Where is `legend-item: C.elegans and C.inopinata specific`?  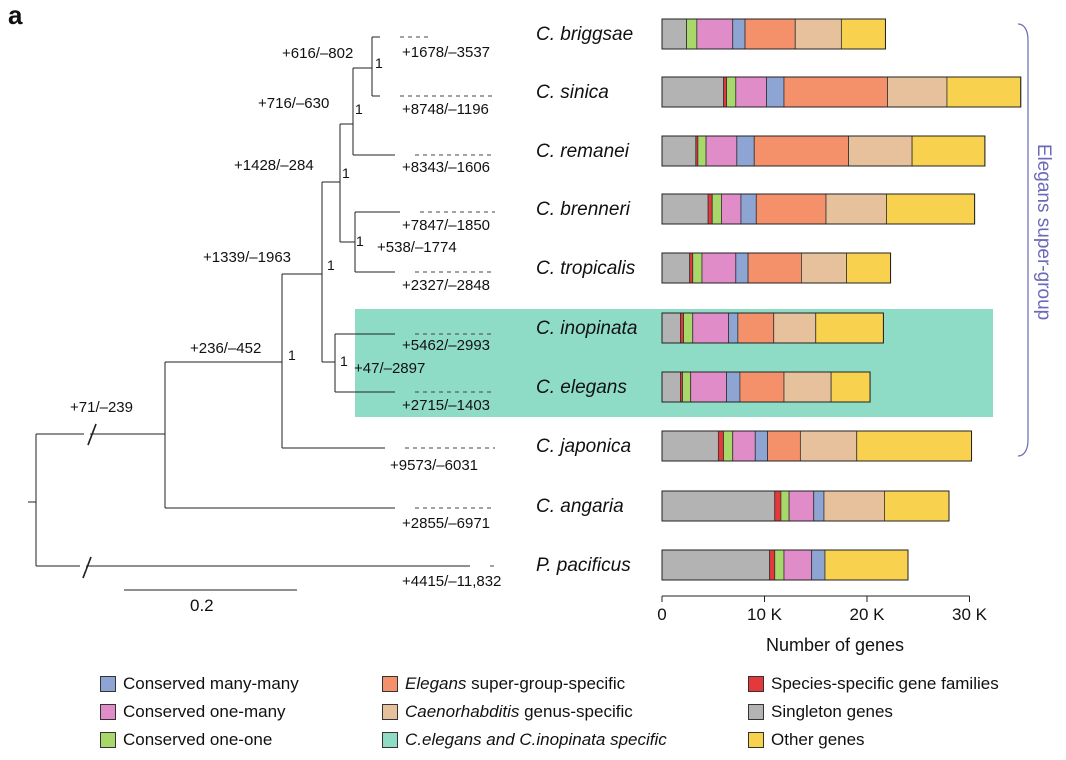 legend-item: C.elegans and C.inopinata specific is located at coordinates (524, 740).